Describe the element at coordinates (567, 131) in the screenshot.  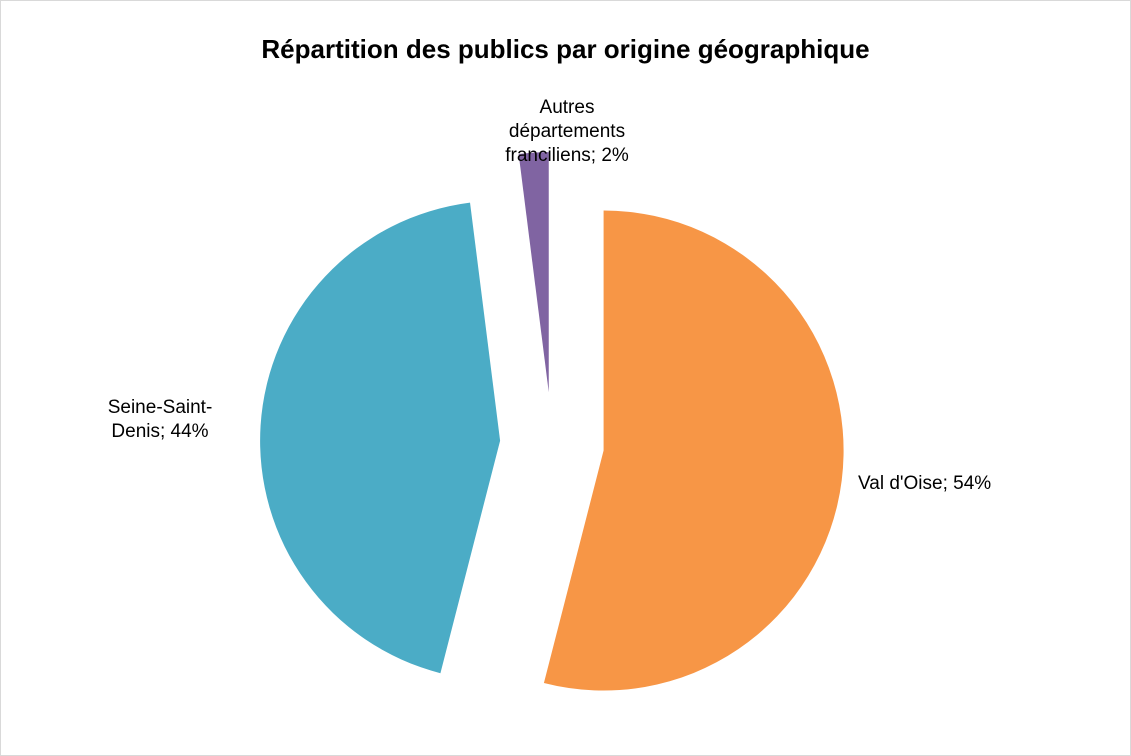
I see `data-label: Autres départements franciliens; 2%` at that location.